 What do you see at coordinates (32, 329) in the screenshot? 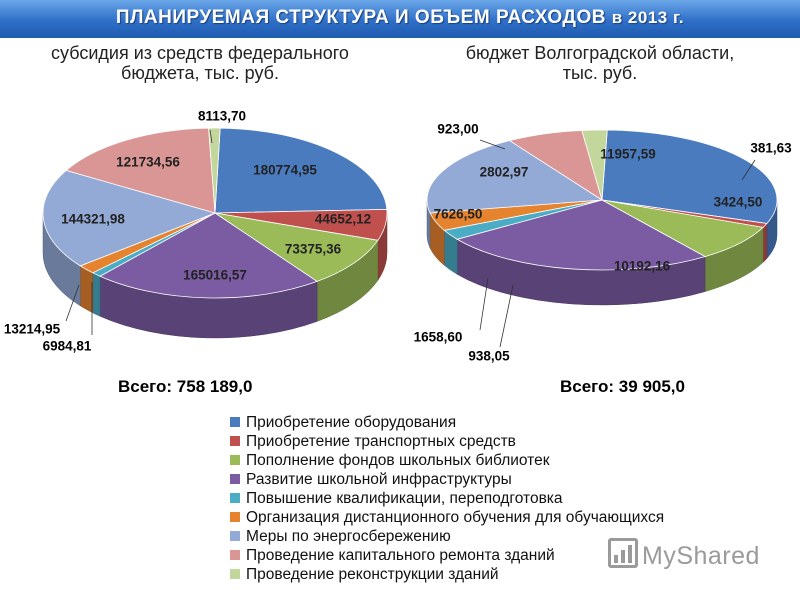
I see `data-label-5: 13214,95` at bounding box center [32, 329].